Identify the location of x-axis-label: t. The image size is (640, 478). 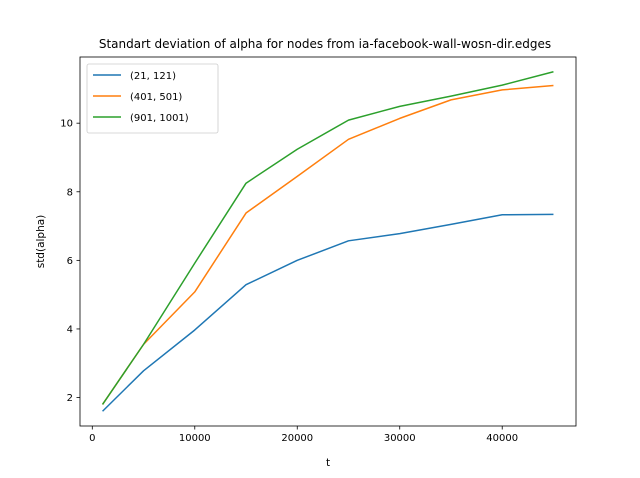
(328, 463).